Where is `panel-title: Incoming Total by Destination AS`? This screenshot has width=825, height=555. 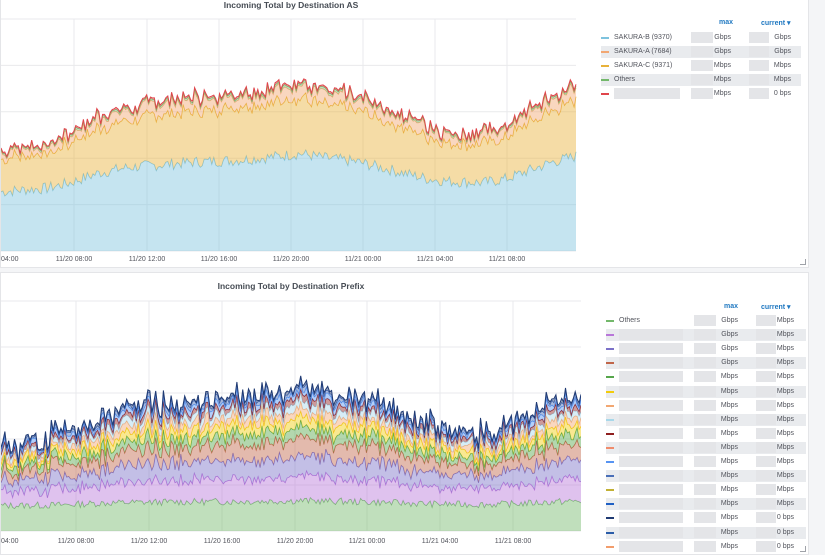
panel-title: Incoming Total by Destination AS is located at coordinates (291, 5).